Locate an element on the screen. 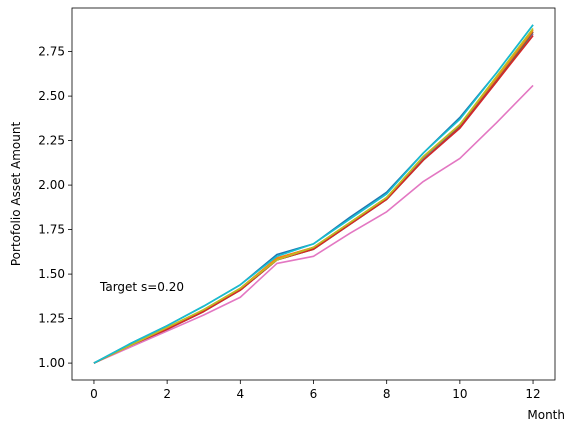 The image size is (576, 432). y-axis-ticks: 1.00 1.25 1.50 1.75 2.00 2.25 2.50 2.75 is located at coordinates (55, 207).